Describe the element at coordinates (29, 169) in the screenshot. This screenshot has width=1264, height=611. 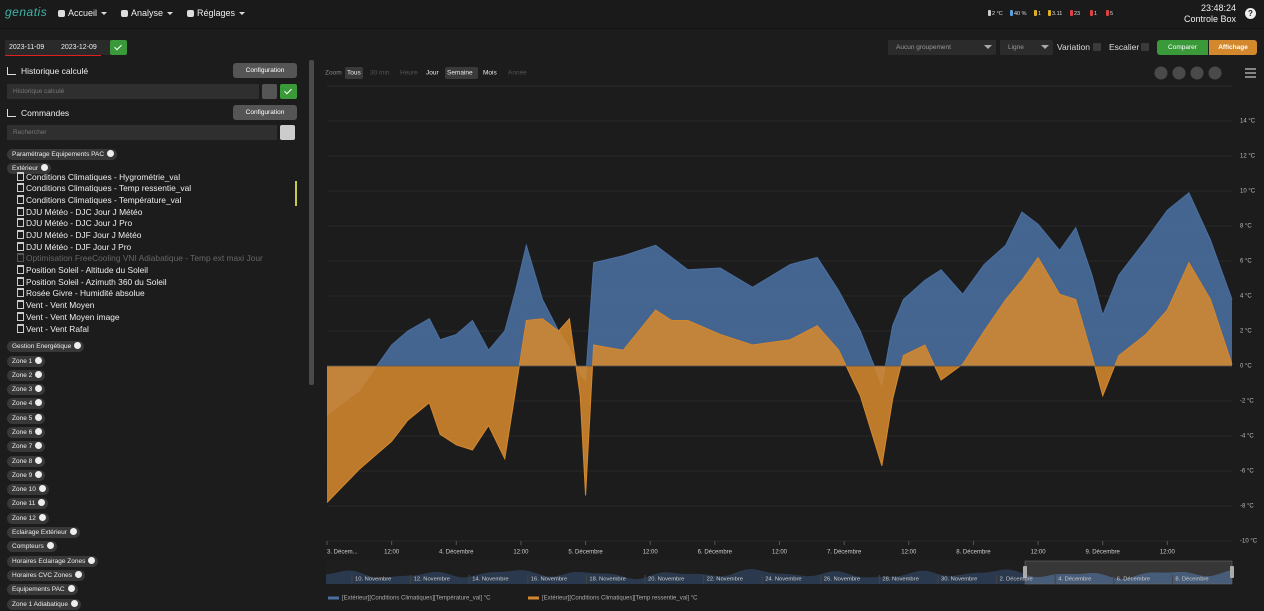
I see `group-pill: Extérieur` at that location.